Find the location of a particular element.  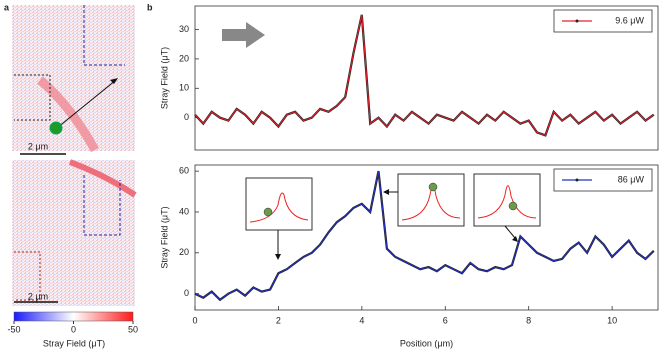

y-tick-label: 40 is located at coordinates (184, 211).